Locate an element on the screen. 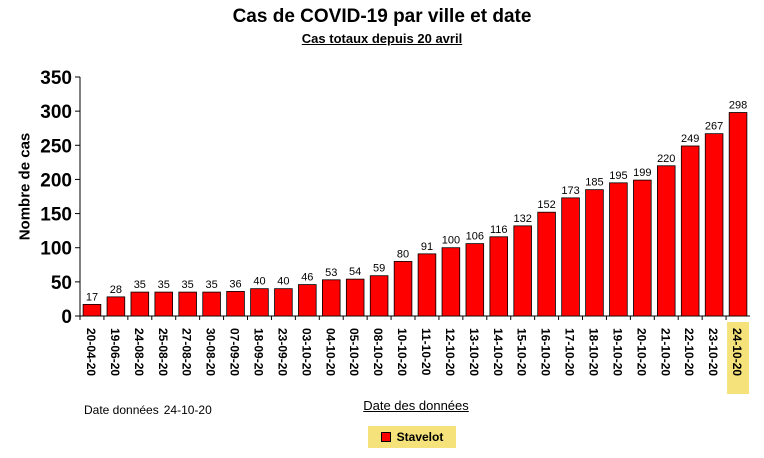  x-tick-label: 05-10-20 is located at coordinates (354, 352).